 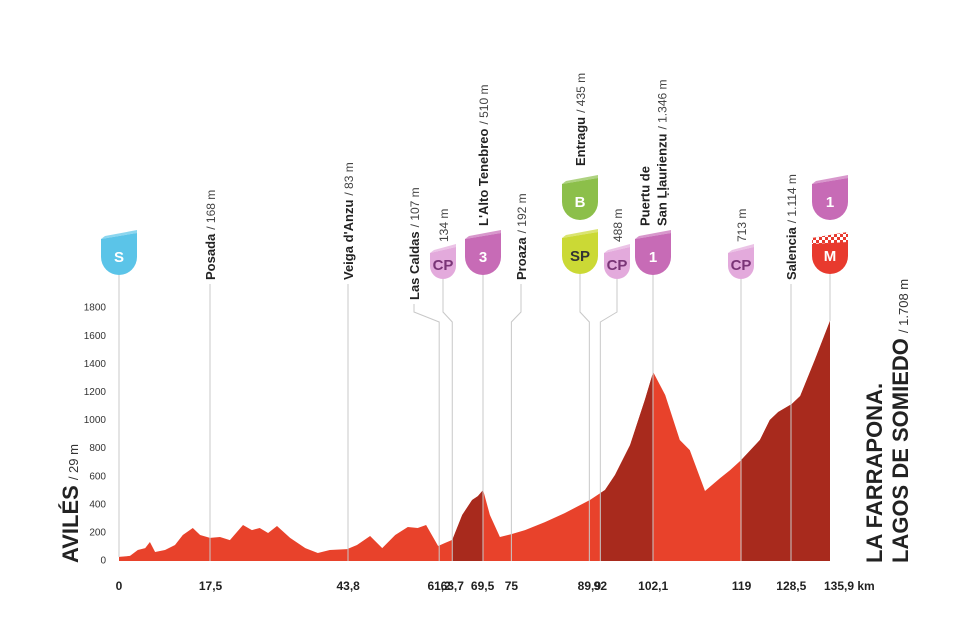 What do you see at coordinates (900, 450) in the screenshot?
I see `place-name: LAGOS DE SOMIEDO` at bounding box center [900, 450].